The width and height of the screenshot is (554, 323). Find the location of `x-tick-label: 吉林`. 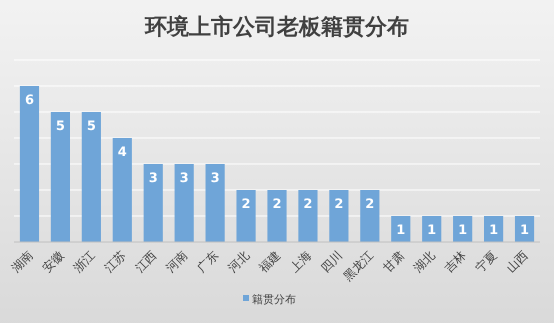

x-tick-label: 吉林 is located at coordinates (455, 262).